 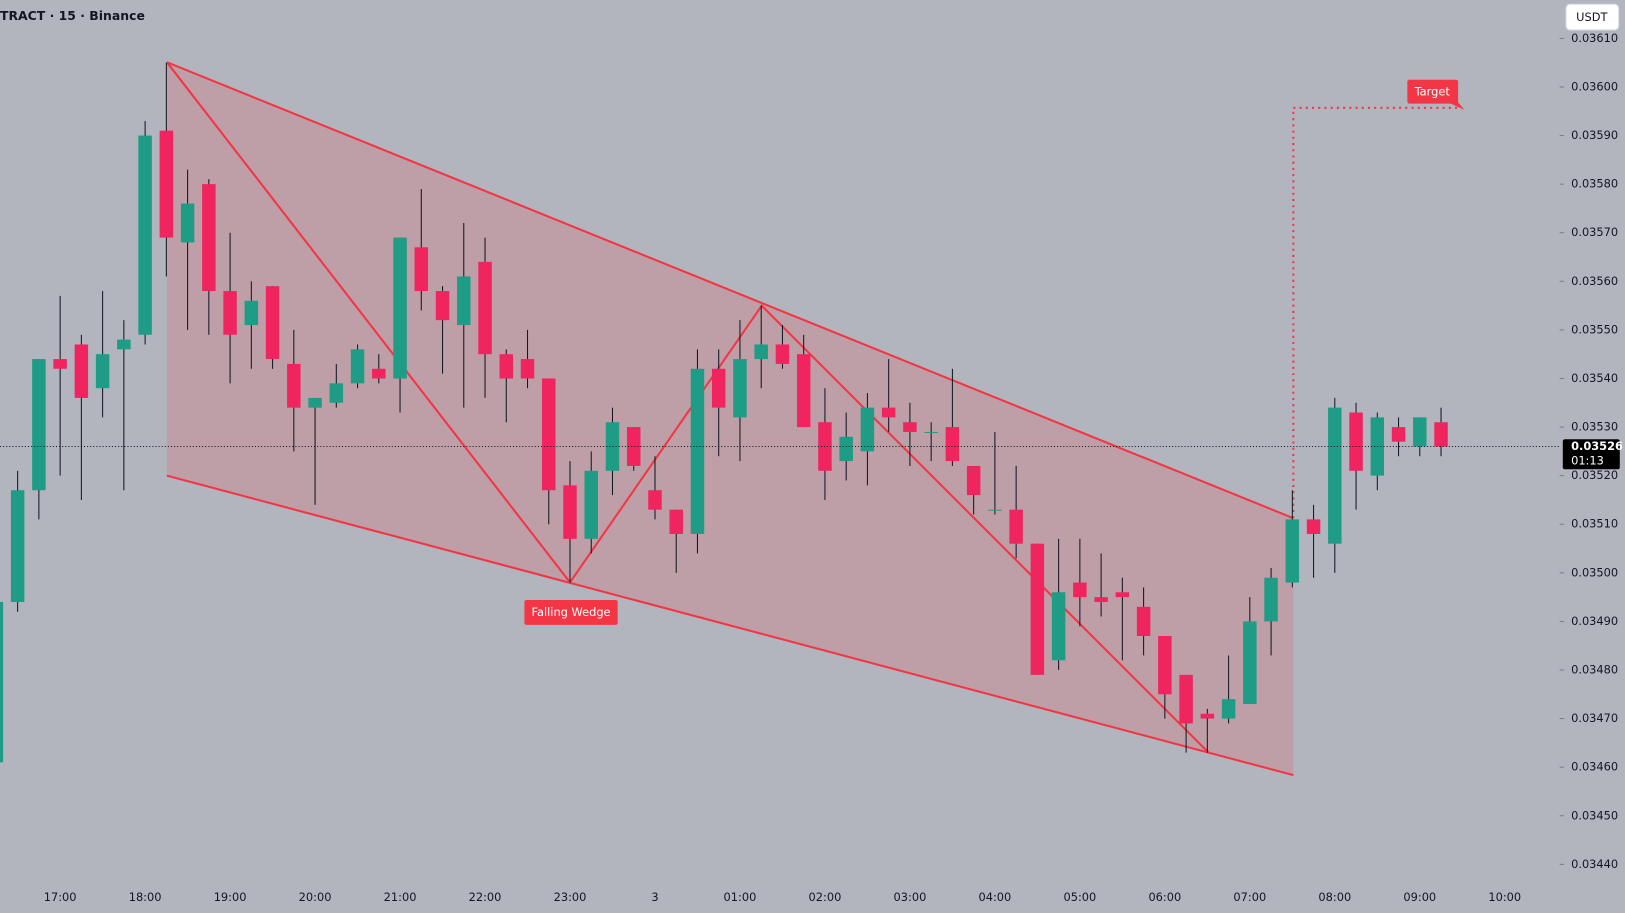 I want to click on x-tick-label: 21:00, so click(x=400, y=897).